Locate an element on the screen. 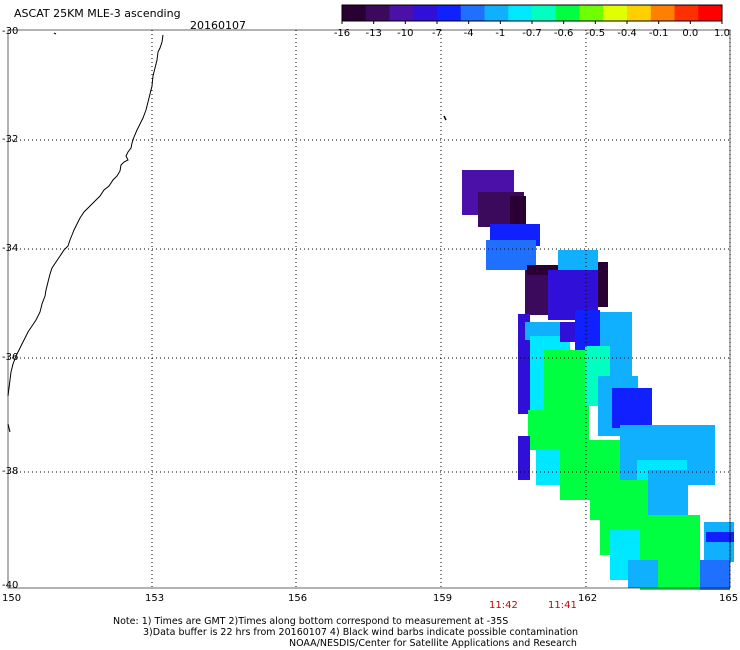 The width and height of the screenshot is (740, 650). colorbar-label: -1 is located at coordinates (500, 33).